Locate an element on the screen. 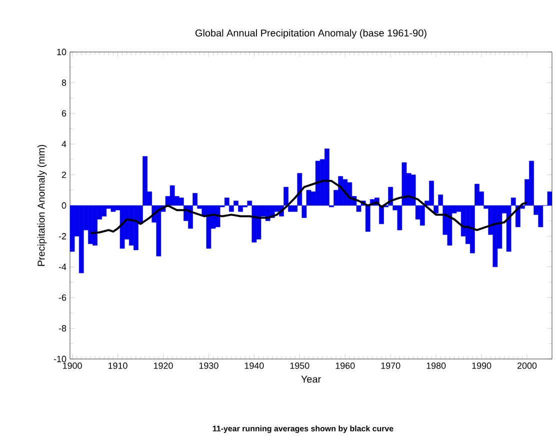 Image resolution: width=556 pixels, height=442 pixels. y-tick-label: 6 is located at coordinates (64, 113).